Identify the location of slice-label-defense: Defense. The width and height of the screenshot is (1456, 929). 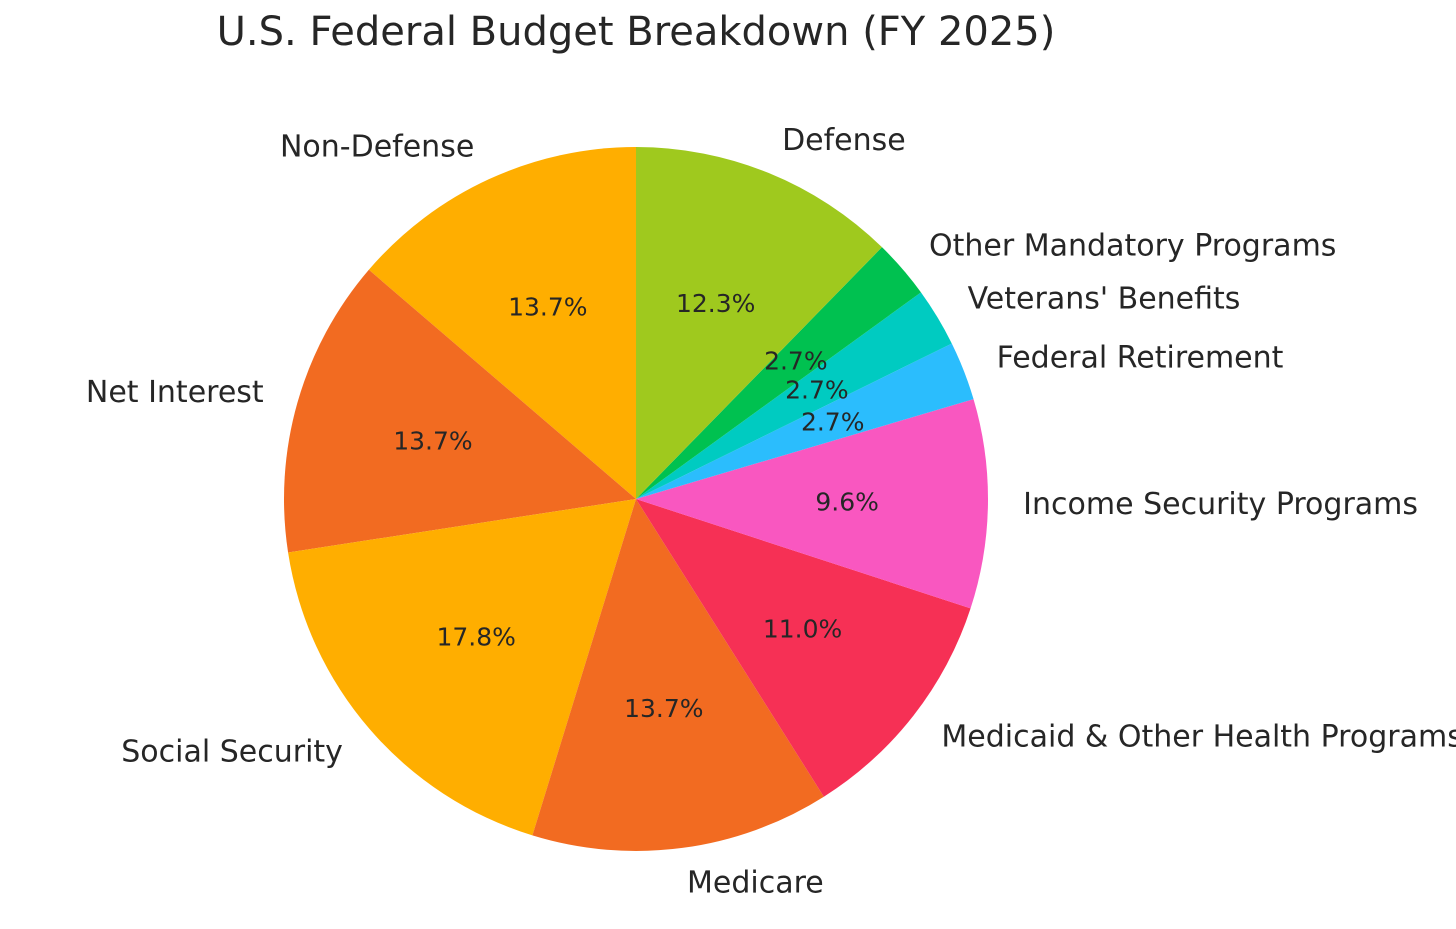
(844, 140).